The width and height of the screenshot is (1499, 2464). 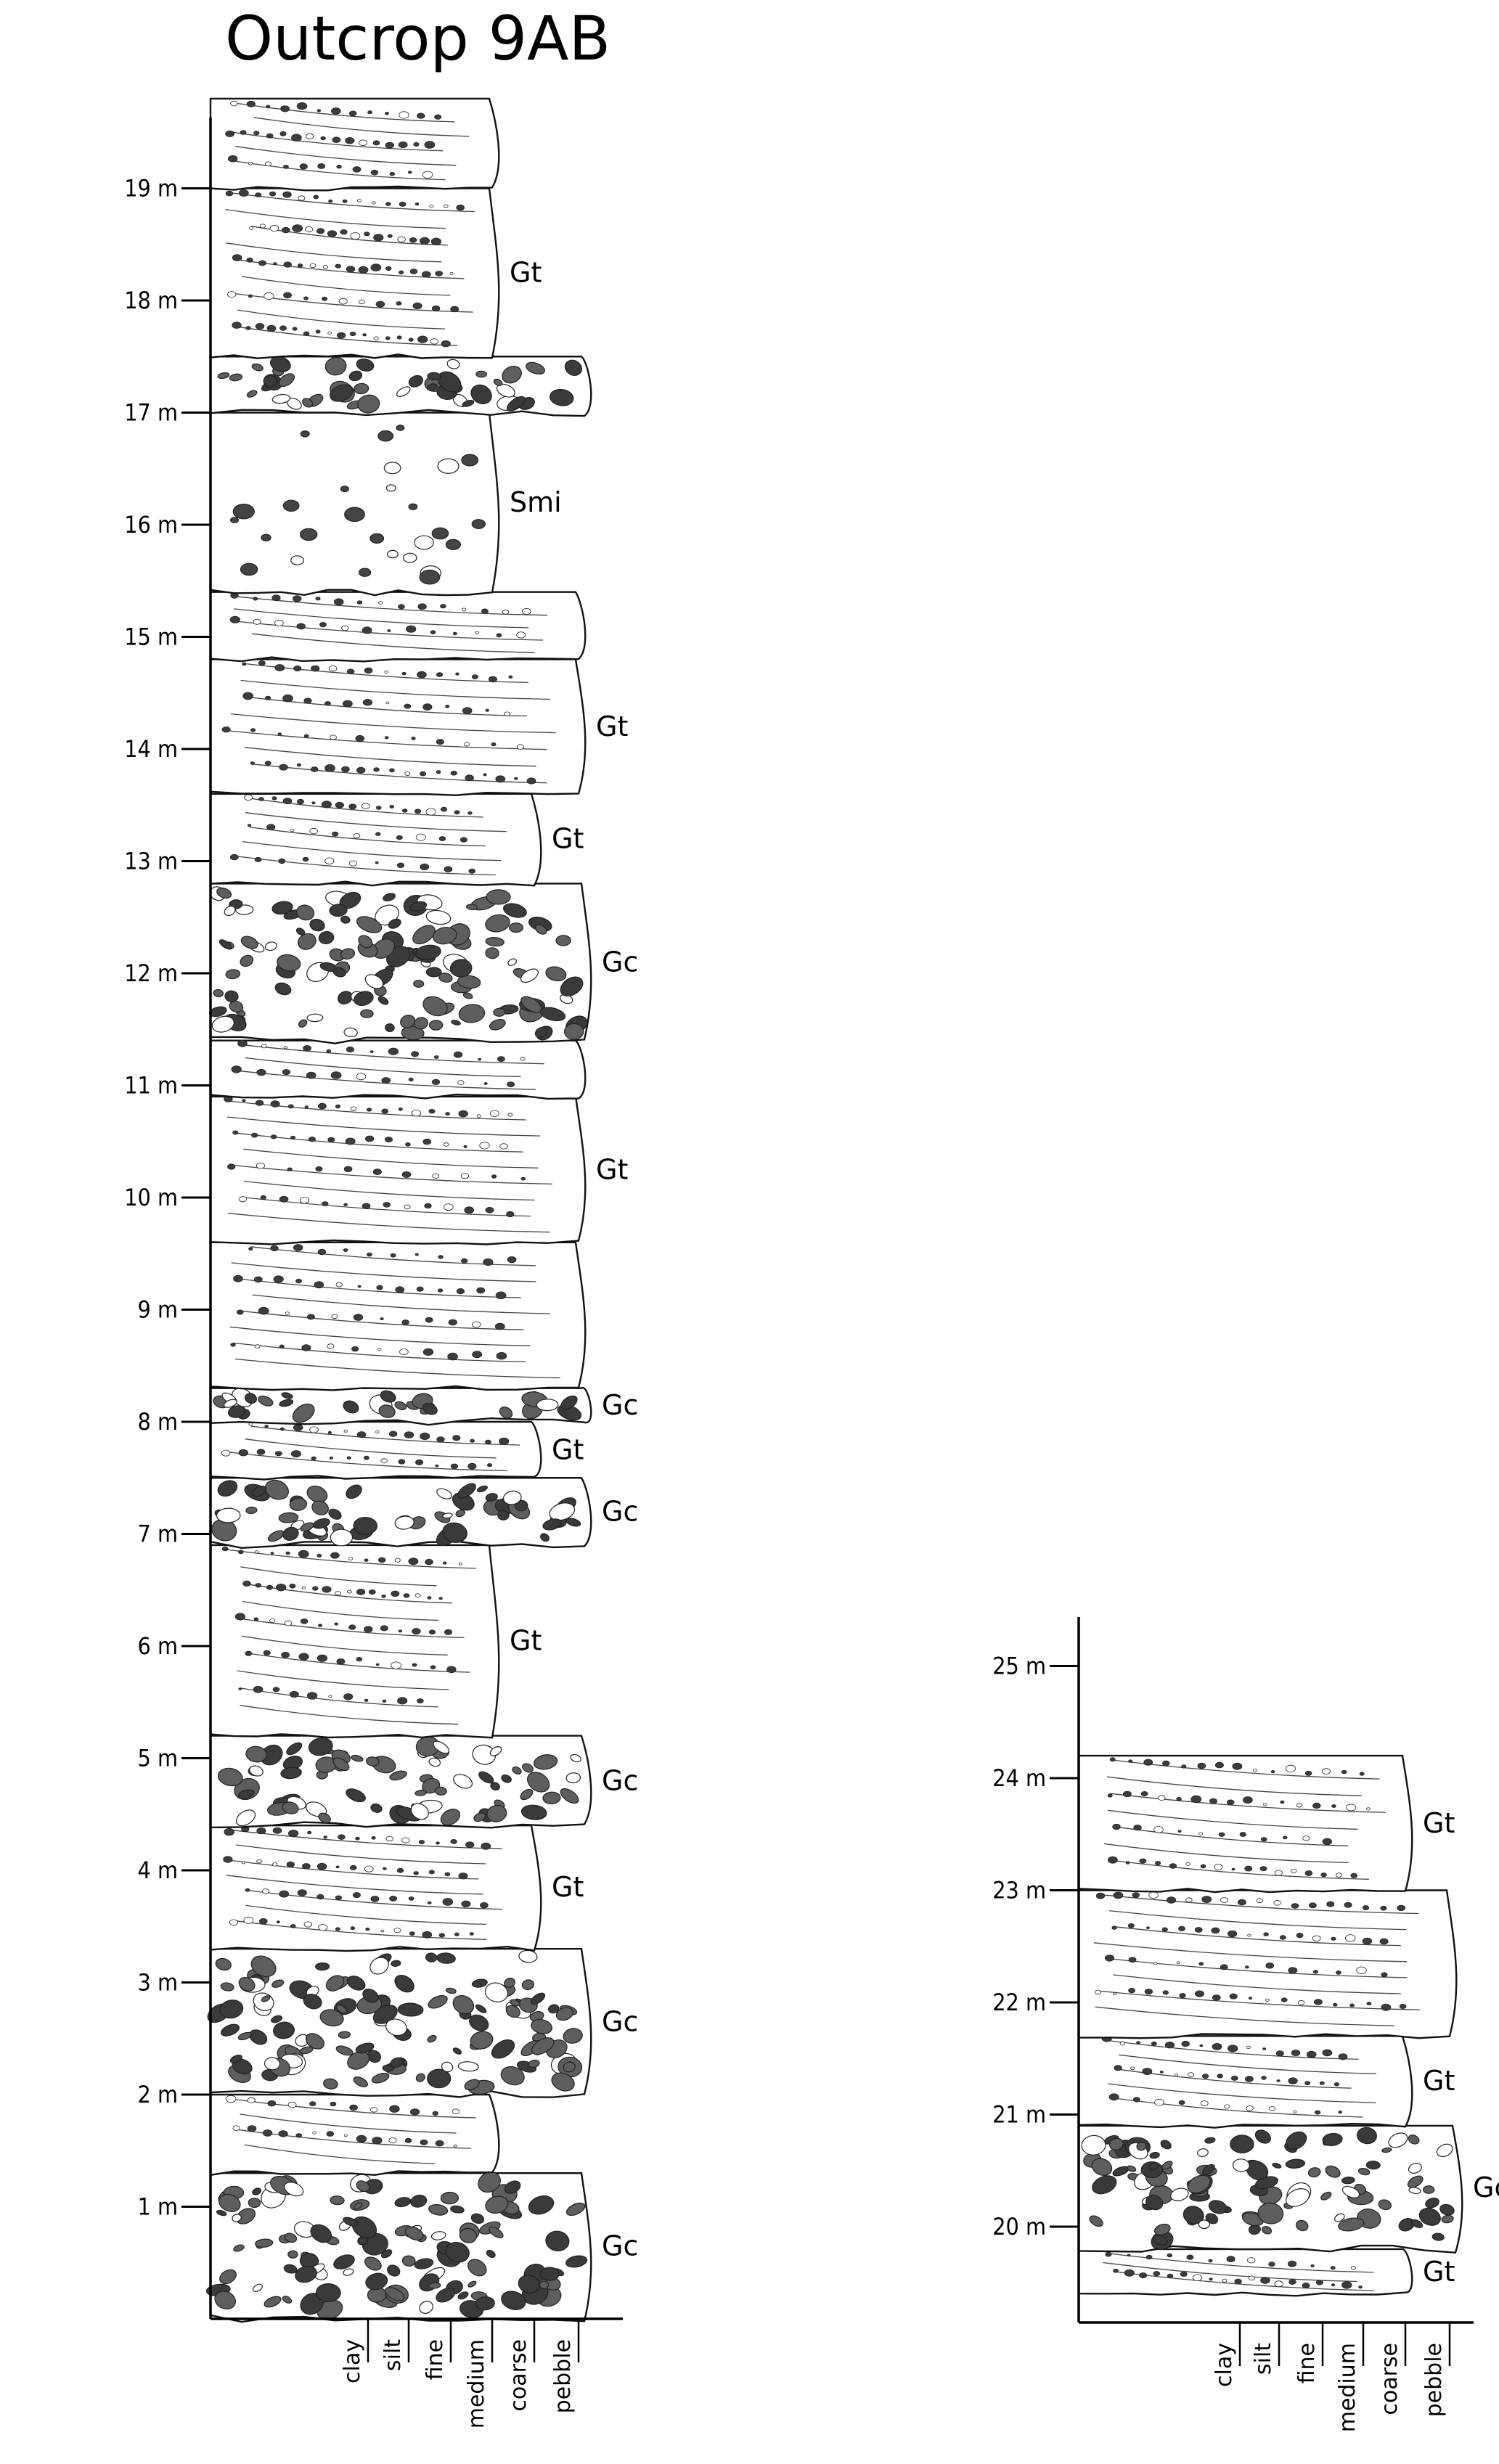 I want to click on depth-tick-label: 25 m, so click(x=1019, y=1666).